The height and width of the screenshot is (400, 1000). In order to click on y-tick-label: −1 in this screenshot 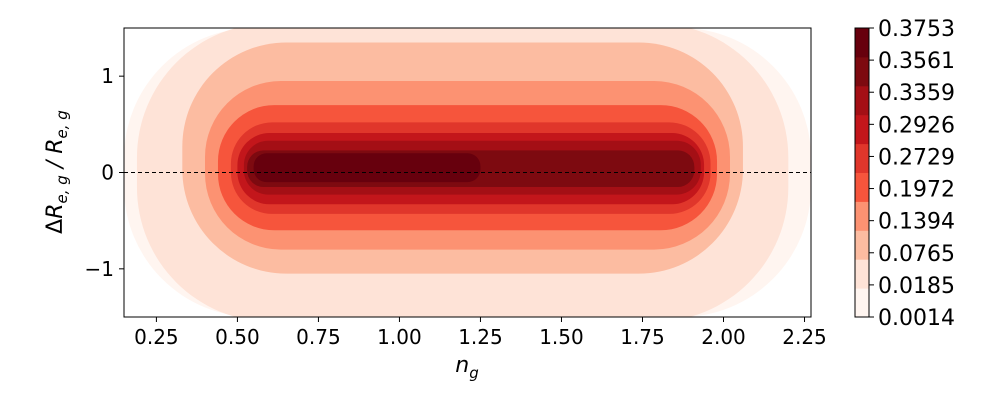, I will do `click(99, 269)`.